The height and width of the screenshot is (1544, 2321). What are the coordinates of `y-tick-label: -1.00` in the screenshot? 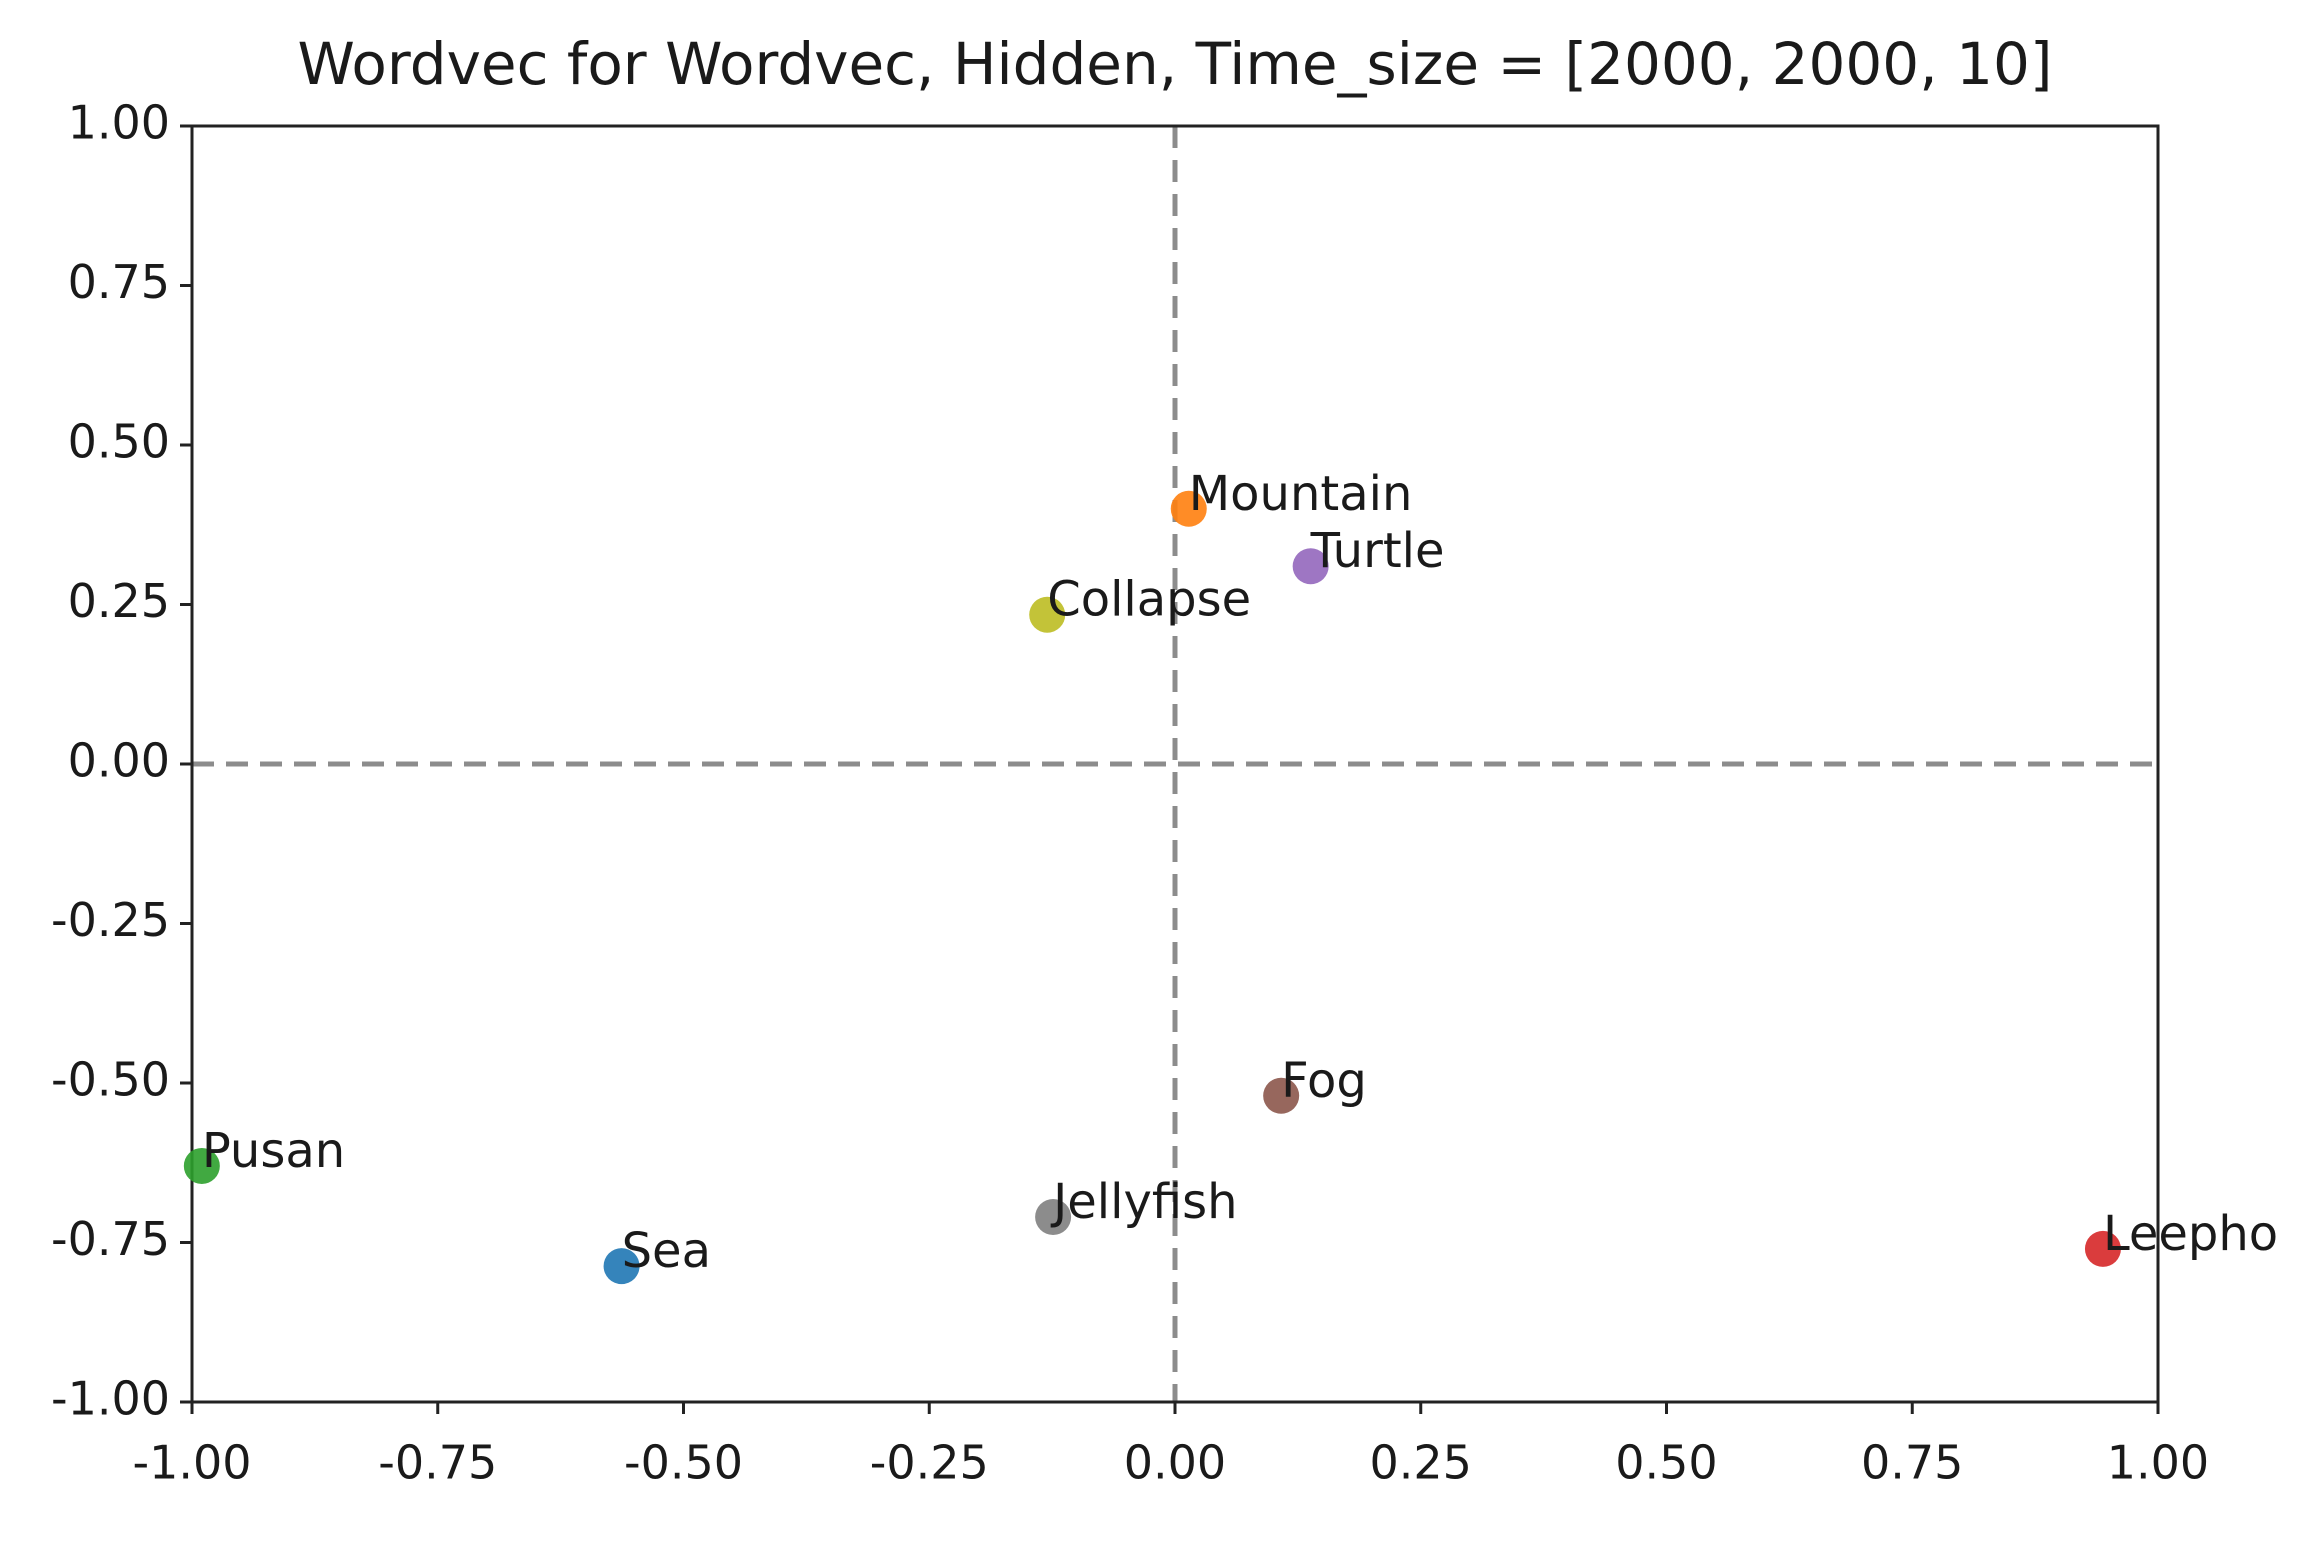 It's located at (110, 1399).